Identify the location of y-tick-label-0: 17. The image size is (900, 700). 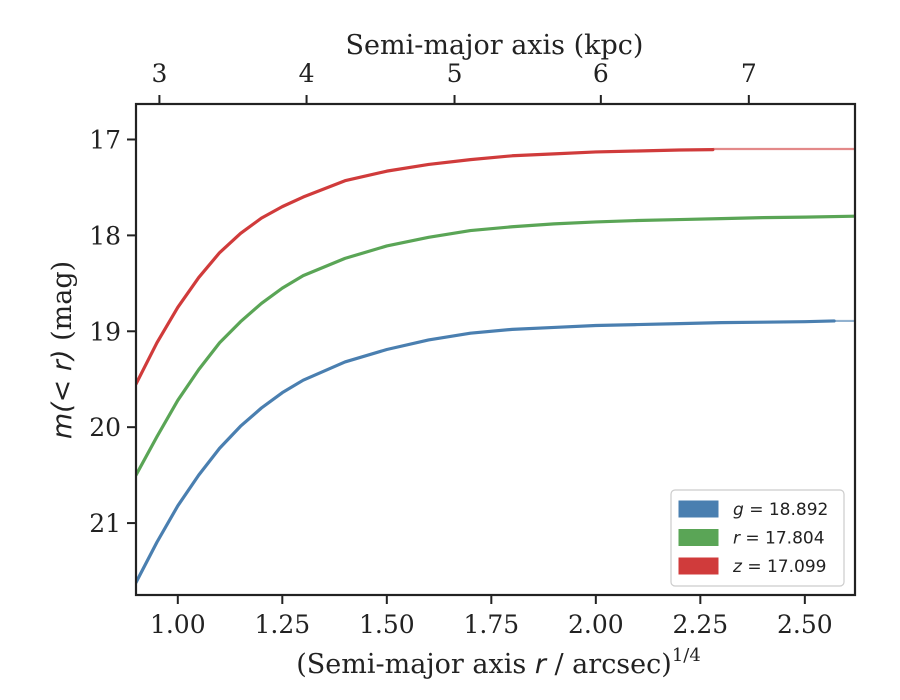
(105, 139).